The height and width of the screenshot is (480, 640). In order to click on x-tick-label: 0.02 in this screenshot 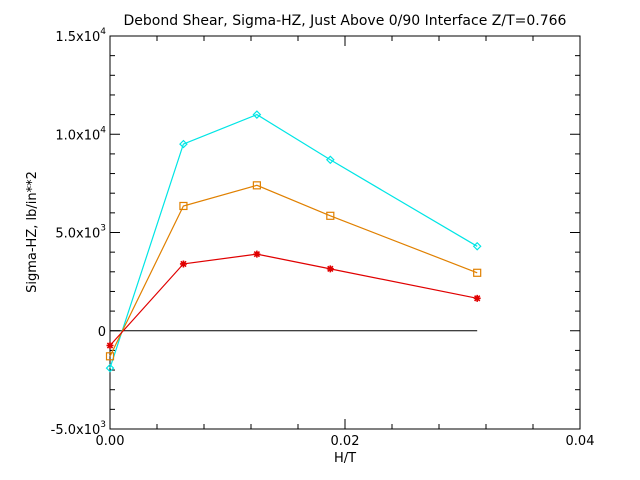, I will do `click(345, 441)`.